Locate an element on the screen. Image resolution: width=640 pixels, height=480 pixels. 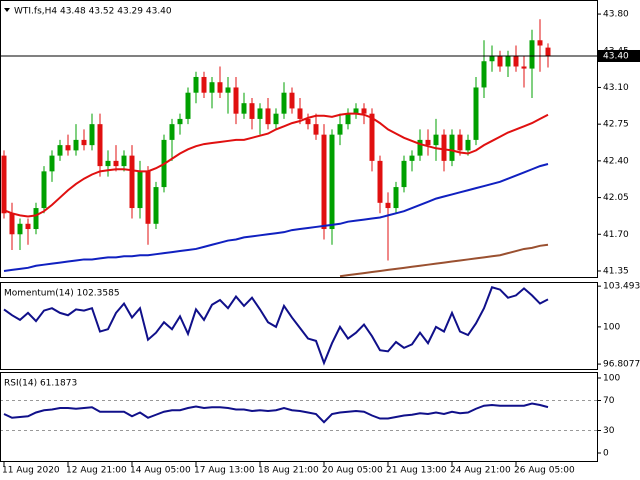
x-tick-label: 21 Aug 13:00 is located at coordinates (416, 471).